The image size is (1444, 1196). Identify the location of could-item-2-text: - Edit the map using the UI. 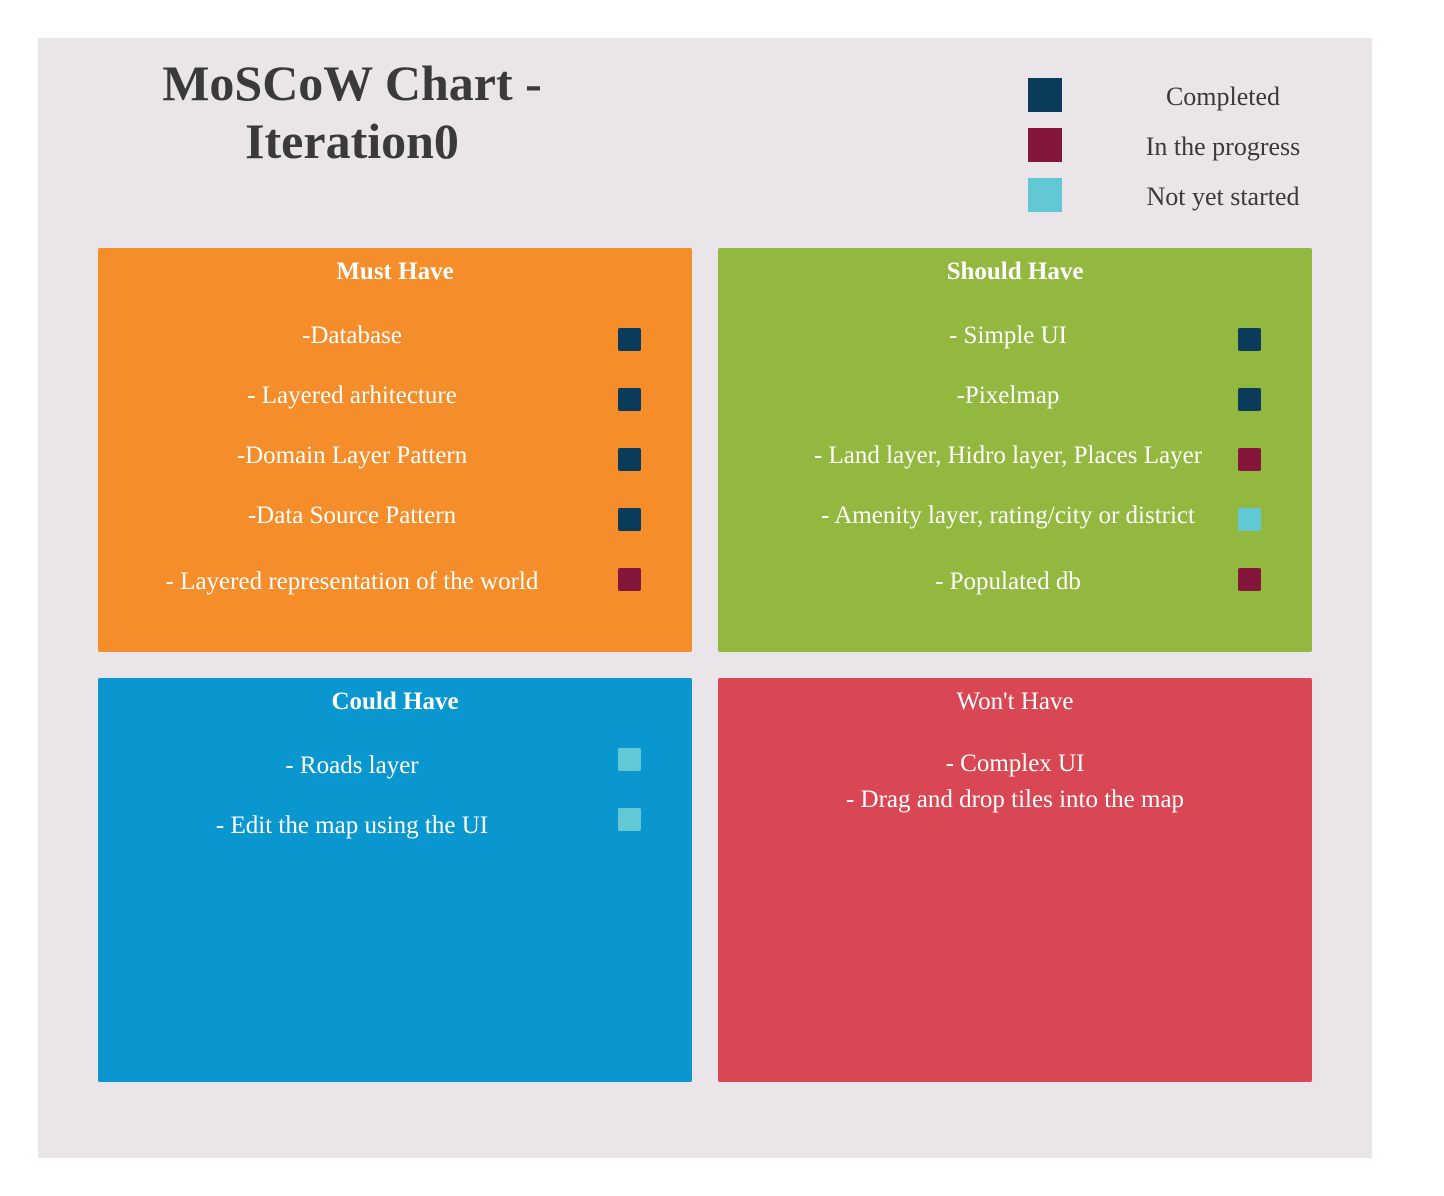
(352, 825).